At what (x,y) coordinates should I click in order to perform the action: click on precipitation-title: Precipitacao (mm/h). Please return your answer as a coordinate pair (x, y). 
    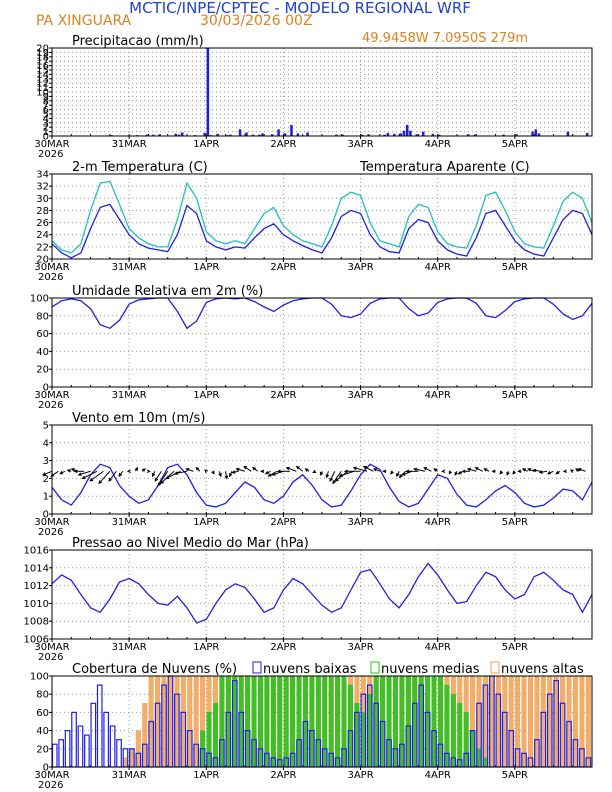
    Looking at the image, I should click on (138, 41).